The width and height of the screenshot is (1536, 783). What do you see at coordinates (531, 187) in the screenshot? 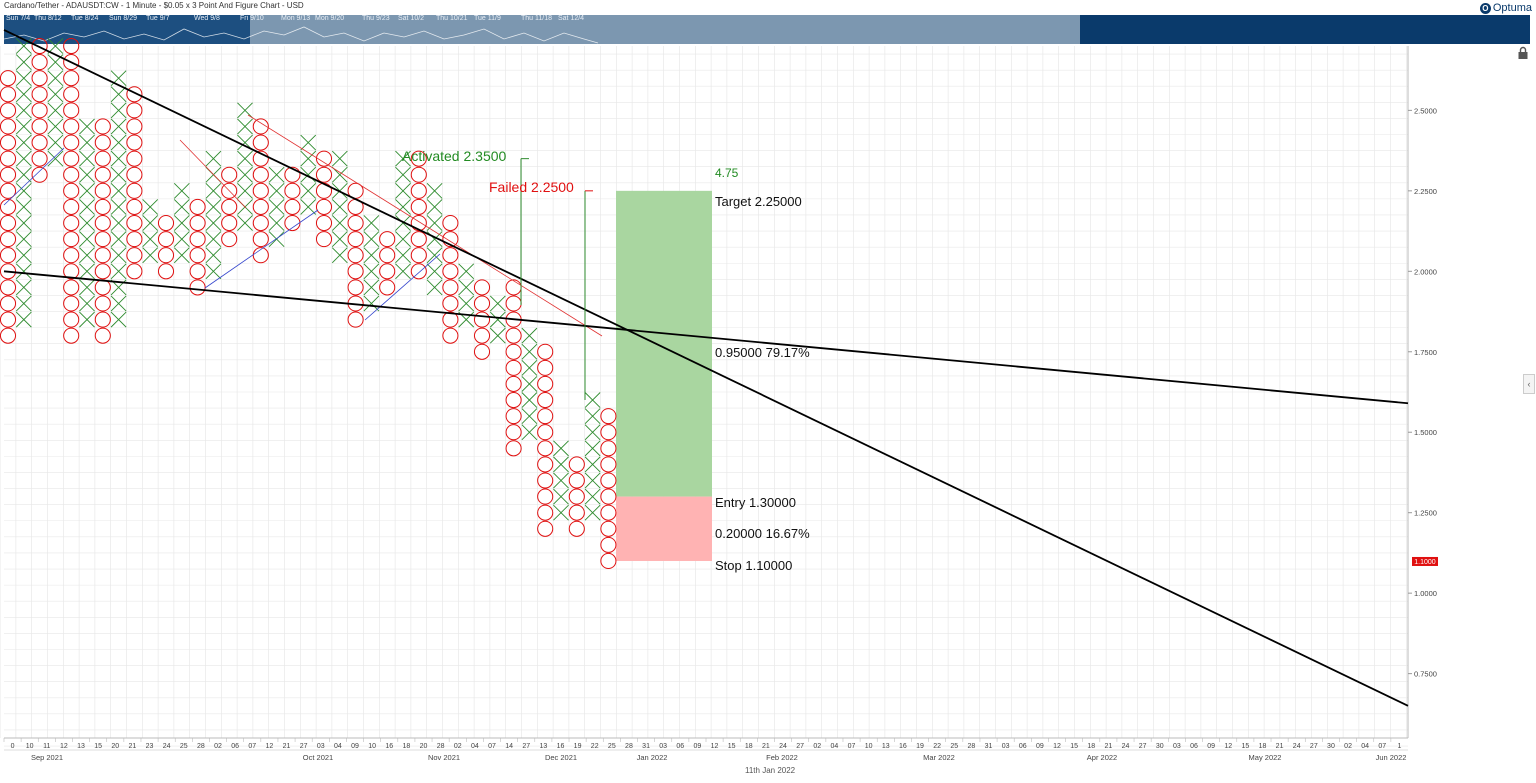
I see `failed-label: Failed 2.2500` at bounding box center [531, 187].